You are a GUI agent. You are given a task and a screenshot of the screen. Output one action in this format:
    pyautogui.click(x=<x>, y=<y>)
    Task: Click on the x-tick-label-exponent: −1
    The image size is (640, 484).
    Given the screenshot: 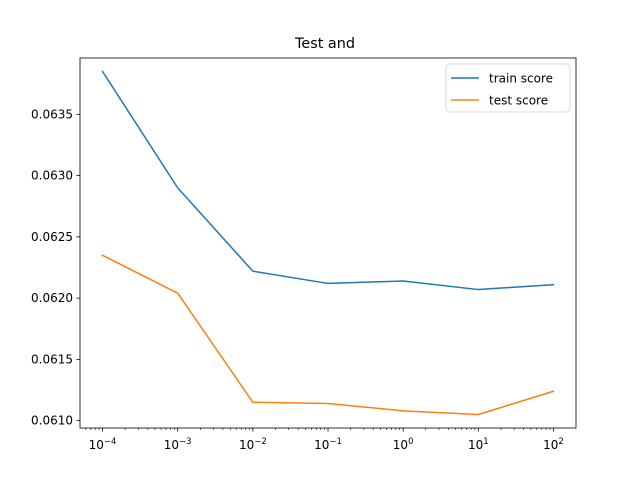 What is the action you would take?
    pyautogui.click(x=335, y=442)
    